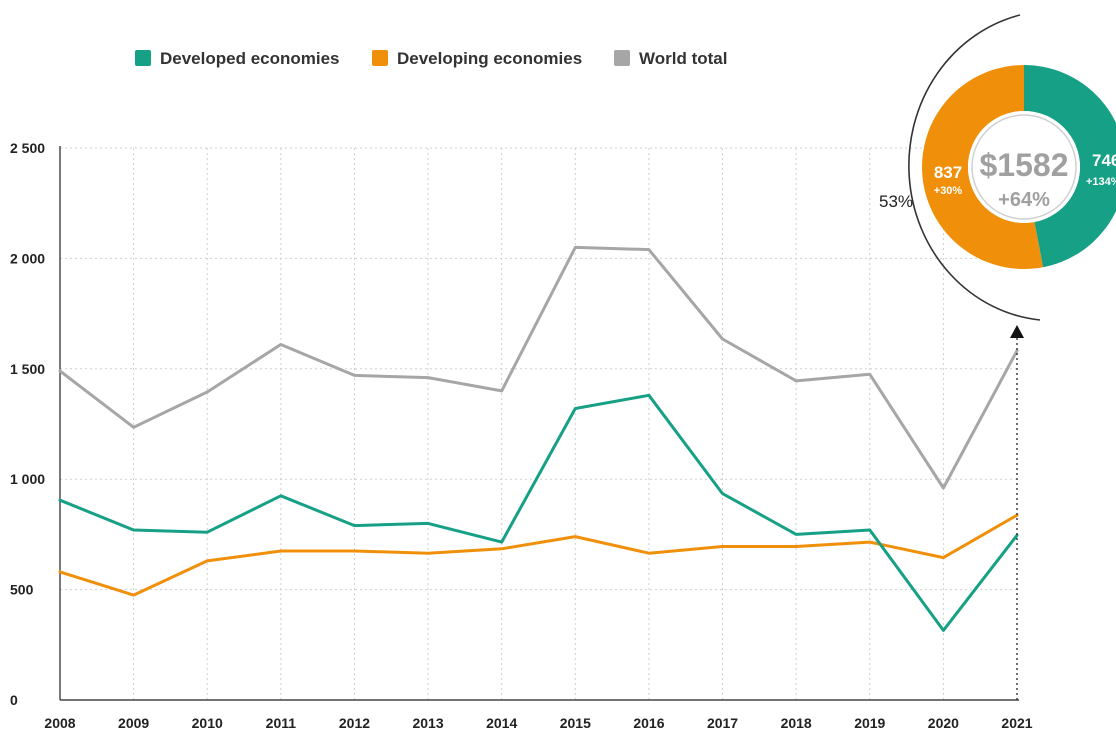 The image size is (1116, 737). What do you see at coordinates (622, 58) in the screenshot?
I see `legend-swatch-world` at bounding box center [622, 58].